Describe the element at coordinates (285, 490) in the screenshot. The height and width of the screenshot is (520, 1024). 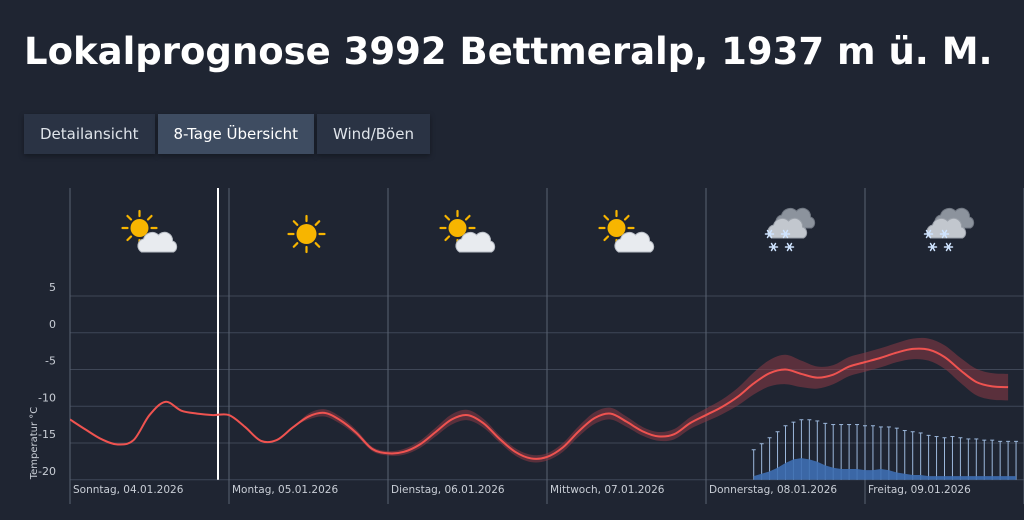
I see `day-label: Montag, 05.01.2026` at that location.